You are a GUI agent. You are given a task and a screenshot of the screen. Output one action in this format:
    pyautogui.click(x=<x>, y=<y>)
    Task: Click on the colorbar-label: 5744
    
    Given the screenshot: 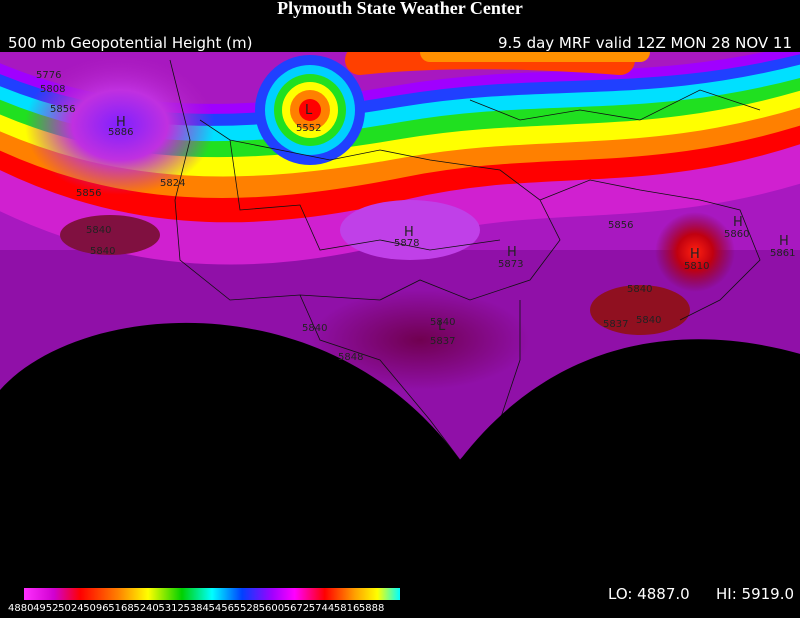 What is the action you would take?
    pyautogui.click(x=321, y=608)
    